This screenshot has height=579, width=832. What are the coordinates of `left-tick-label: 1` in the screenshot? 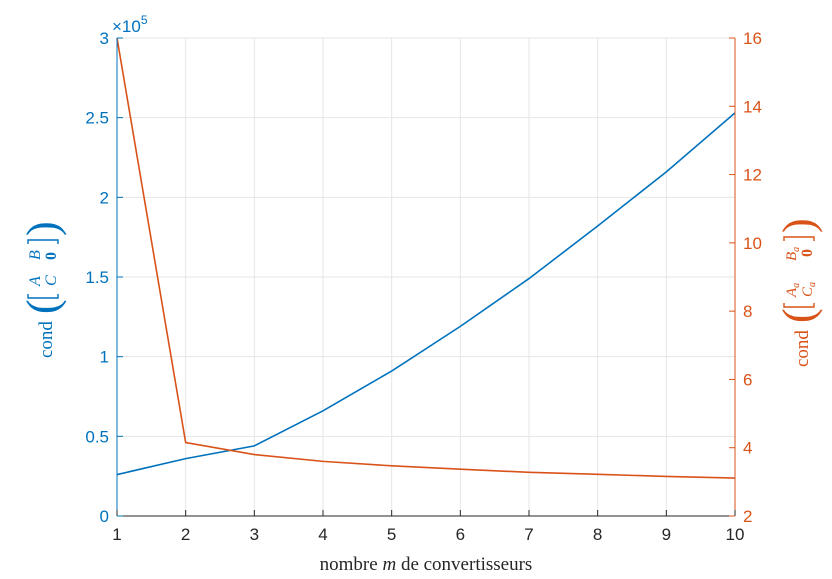 It's located at (104, 357).